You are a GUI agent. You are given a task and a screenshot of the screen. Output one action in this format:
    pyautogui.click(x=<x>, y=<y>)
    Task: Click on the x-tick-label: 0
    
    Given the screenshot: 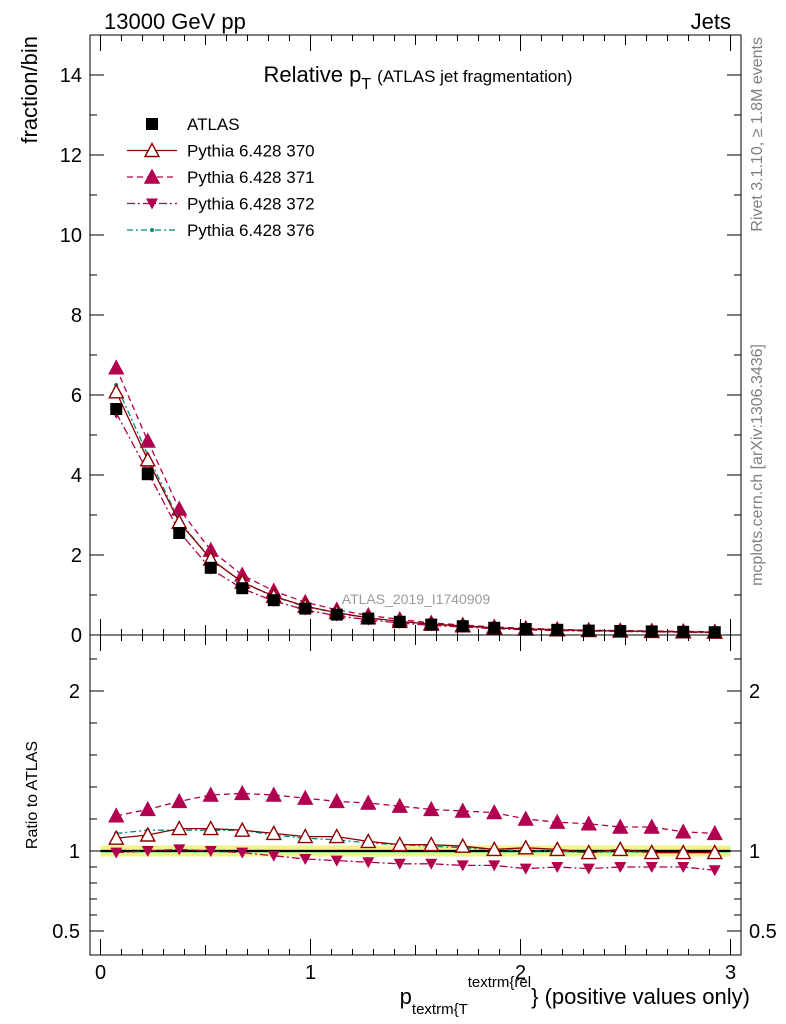 What is the action you would take?
    pyautogui.click(x=100, y=973)
    